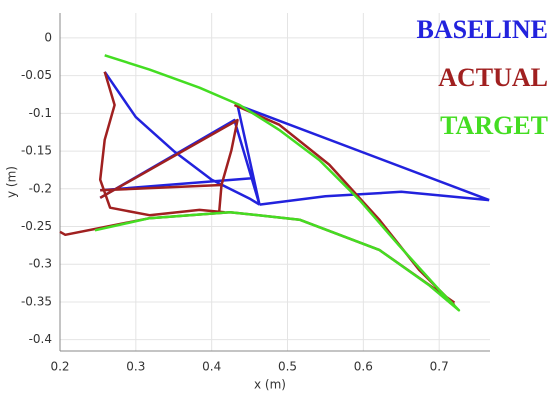  What do you see at coordinates (40, 188) in the screenshot?
I see `y-tick-label: -0.2` at bounding box center [40, 188].